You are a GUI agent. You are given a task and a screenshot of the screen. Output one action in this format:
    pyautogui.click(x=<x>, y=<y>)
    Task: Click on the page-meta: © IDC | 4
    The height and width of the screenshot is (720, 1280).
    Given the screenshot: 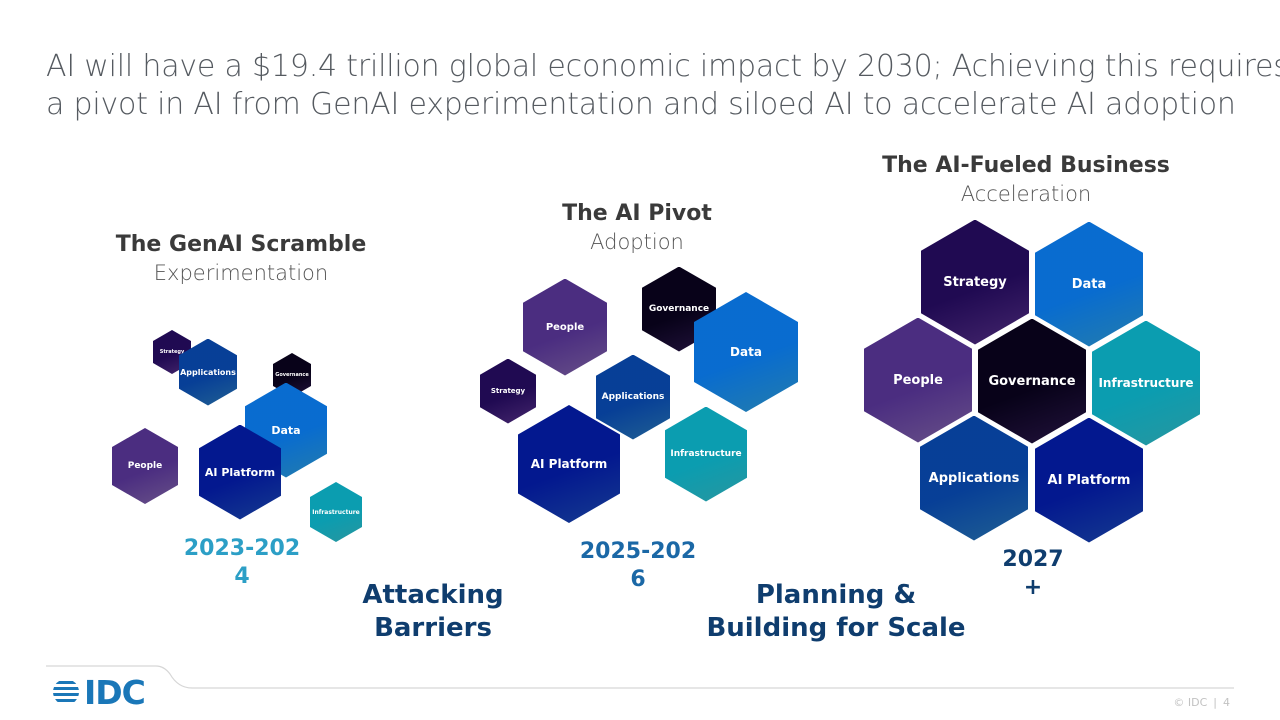 What is the action you would take?
    pyautogui.click(x=1201, y=702)
    